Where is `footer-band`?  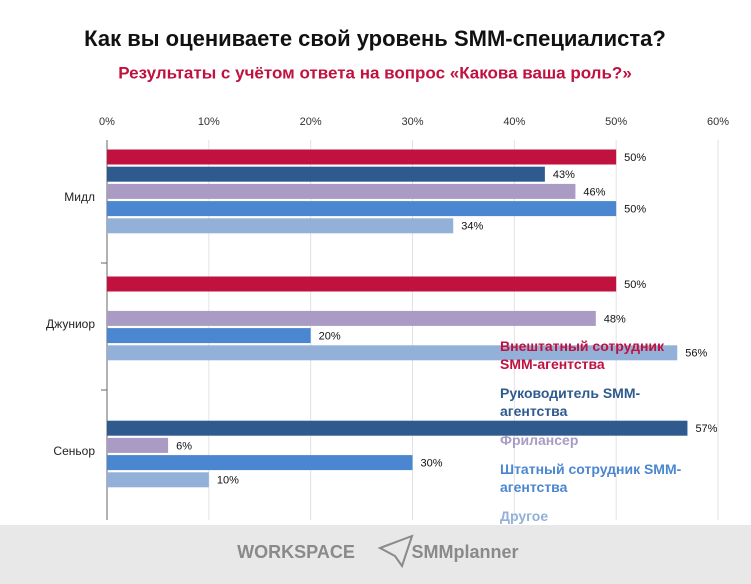 footer-band is located at coordinates (375, 554).